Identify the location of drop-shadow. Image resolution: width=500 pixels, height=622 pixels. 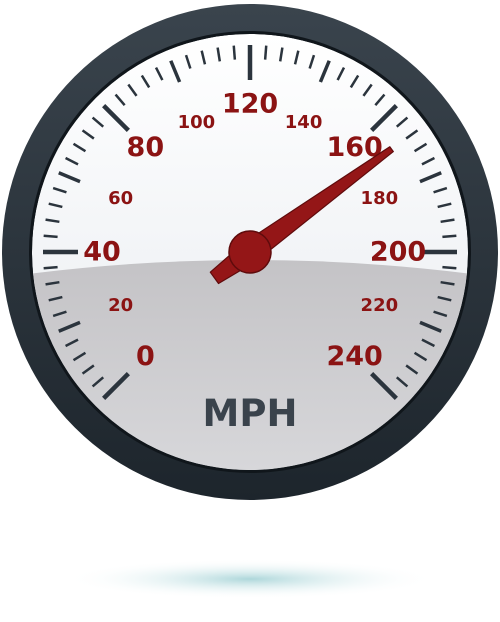
(250, 579).